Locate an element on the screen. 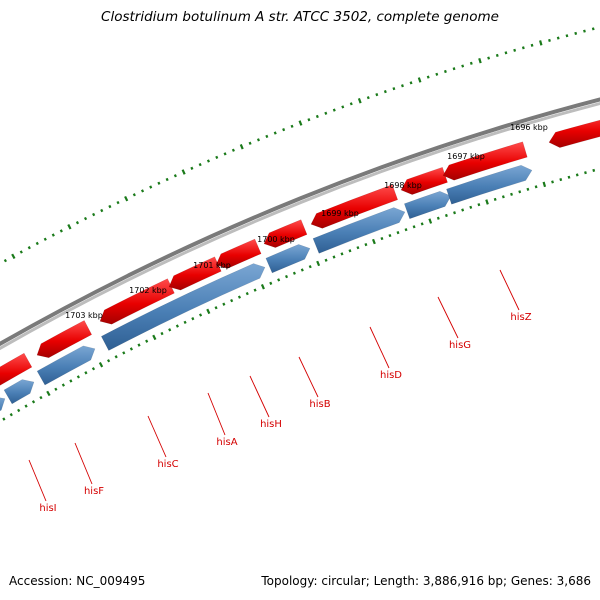  gene-label: hisC is located at coordinates (167, 464).